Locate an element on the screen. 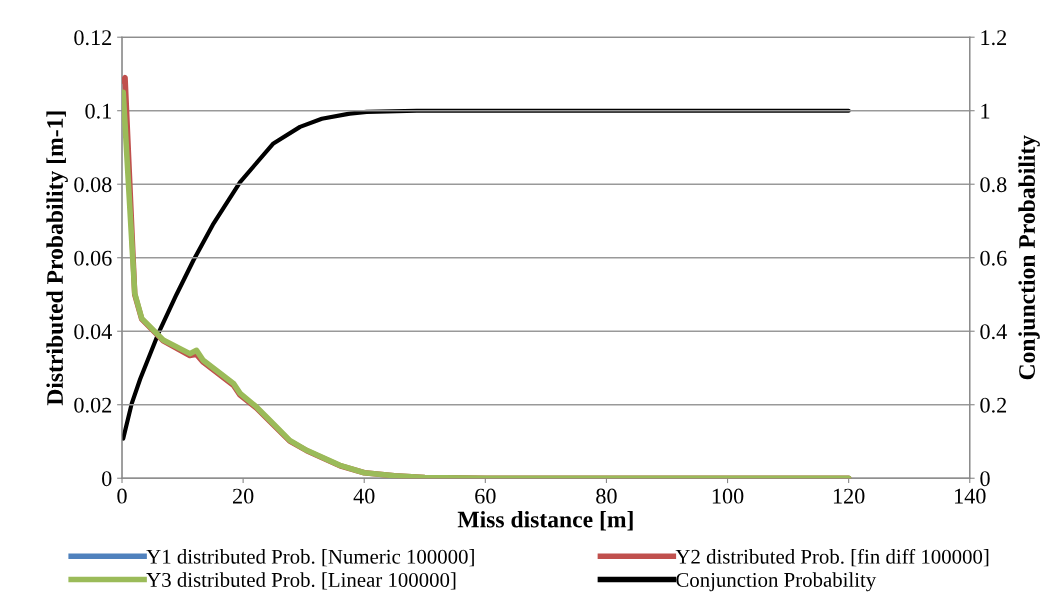  x-tick-label: 20 is located at coordinates (243, 496).